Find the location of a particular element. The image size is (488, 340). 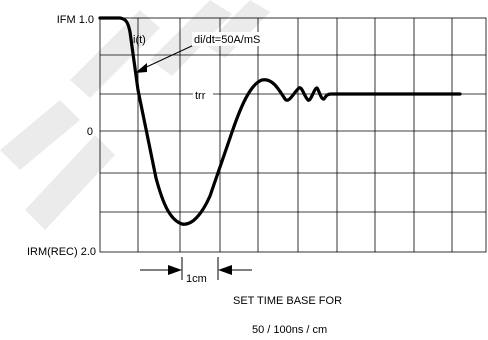

label-trr: trr is located at coordinates (200, 96).